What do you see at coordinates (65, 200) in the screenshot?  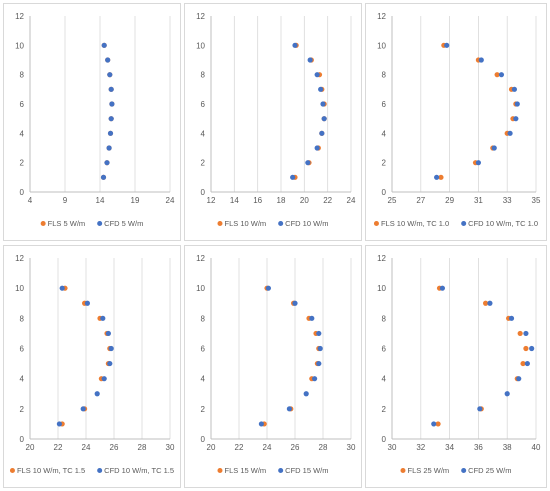 I see `x-tick-label: 9` at bounding box center [65, 200].